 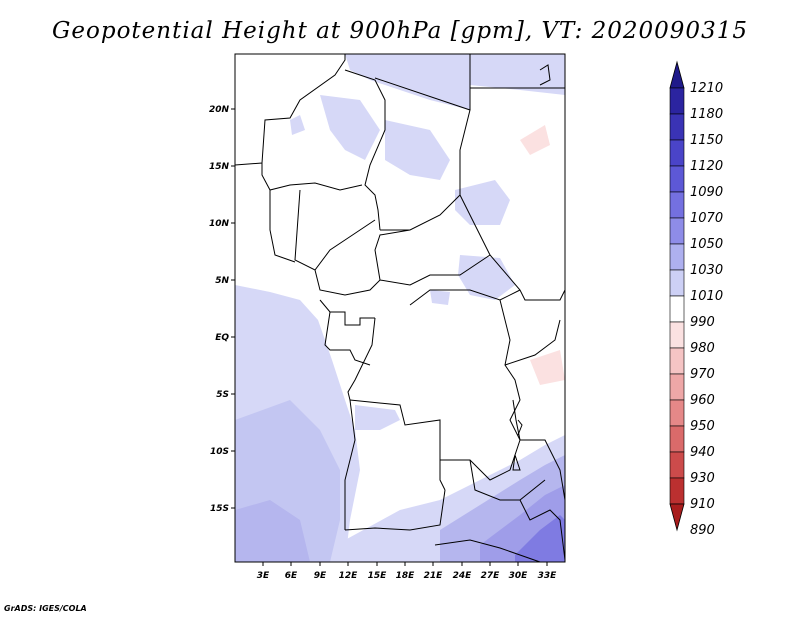 I want to click on grads-credit: GrADS: IGES/COLA, so click(x=45, y=608).